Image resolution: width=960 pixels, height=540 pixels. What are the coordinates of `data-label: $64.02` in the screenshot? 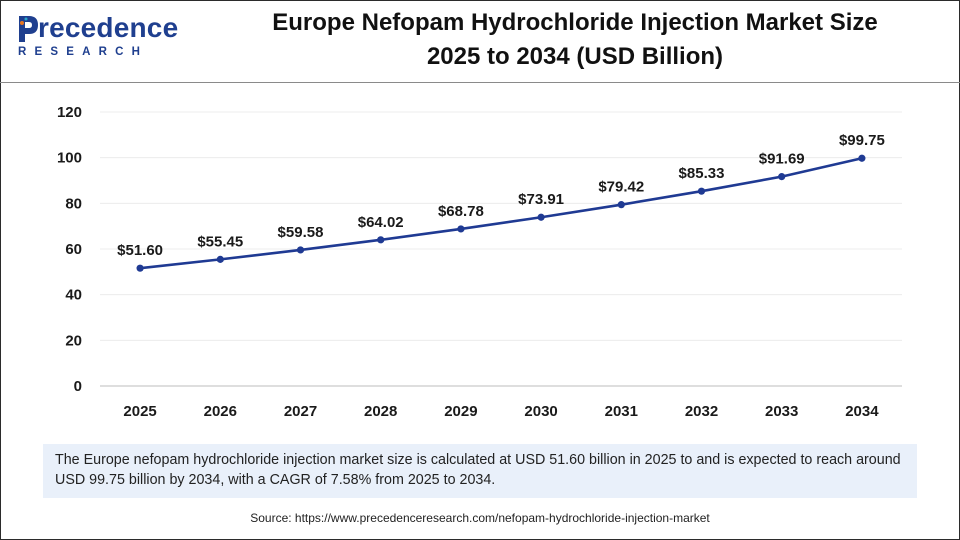 It's located at (381, 222).